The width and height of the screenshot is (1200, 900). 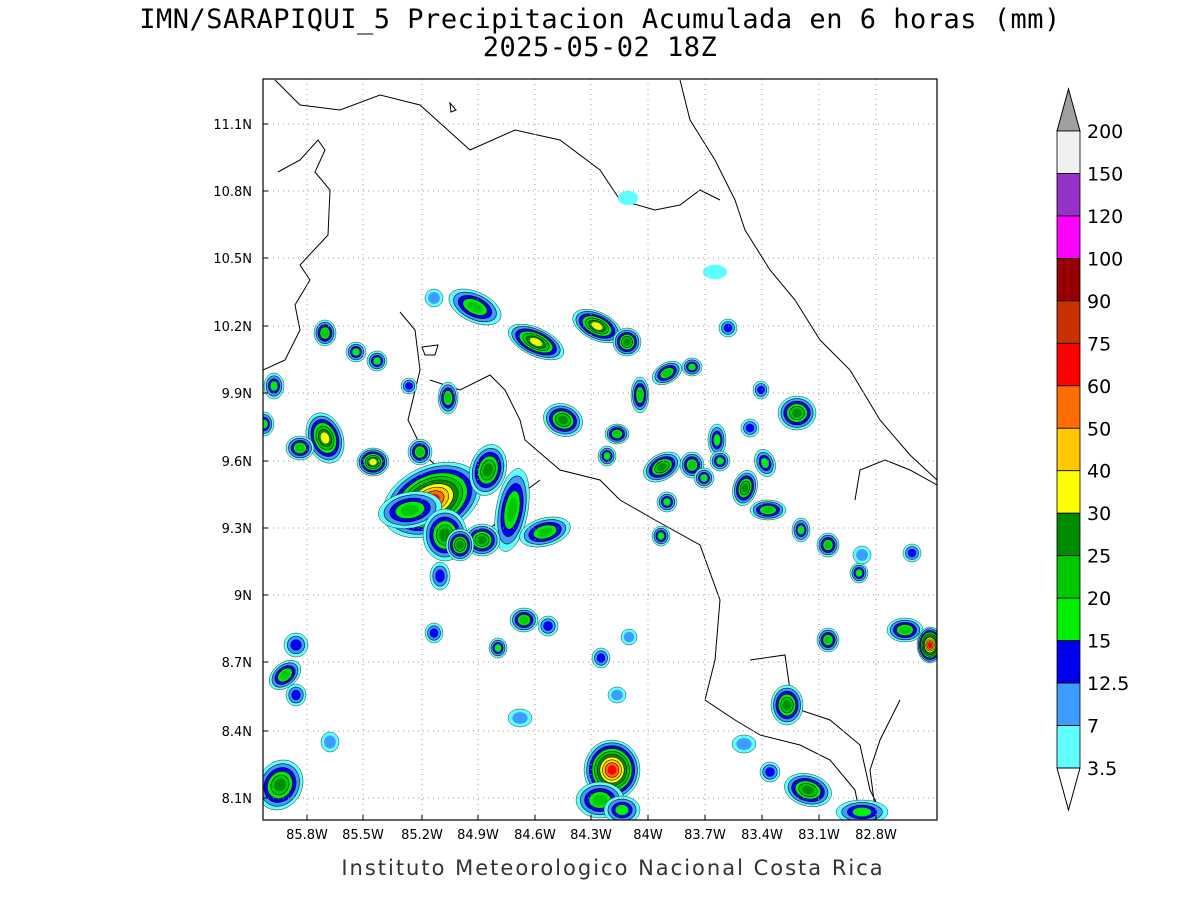 I want to click on lat-tick-label: 11.1N, so click(x=232, y=125).